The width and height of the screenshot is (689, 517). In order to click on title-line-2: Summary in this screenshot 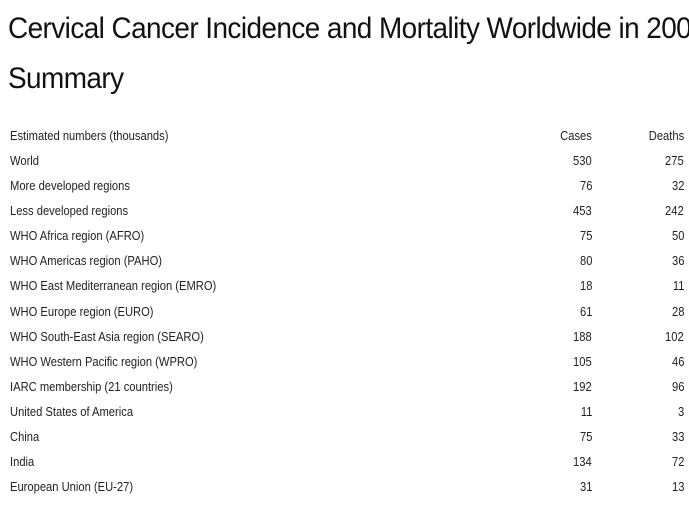, I will do `click(66, 78)`.